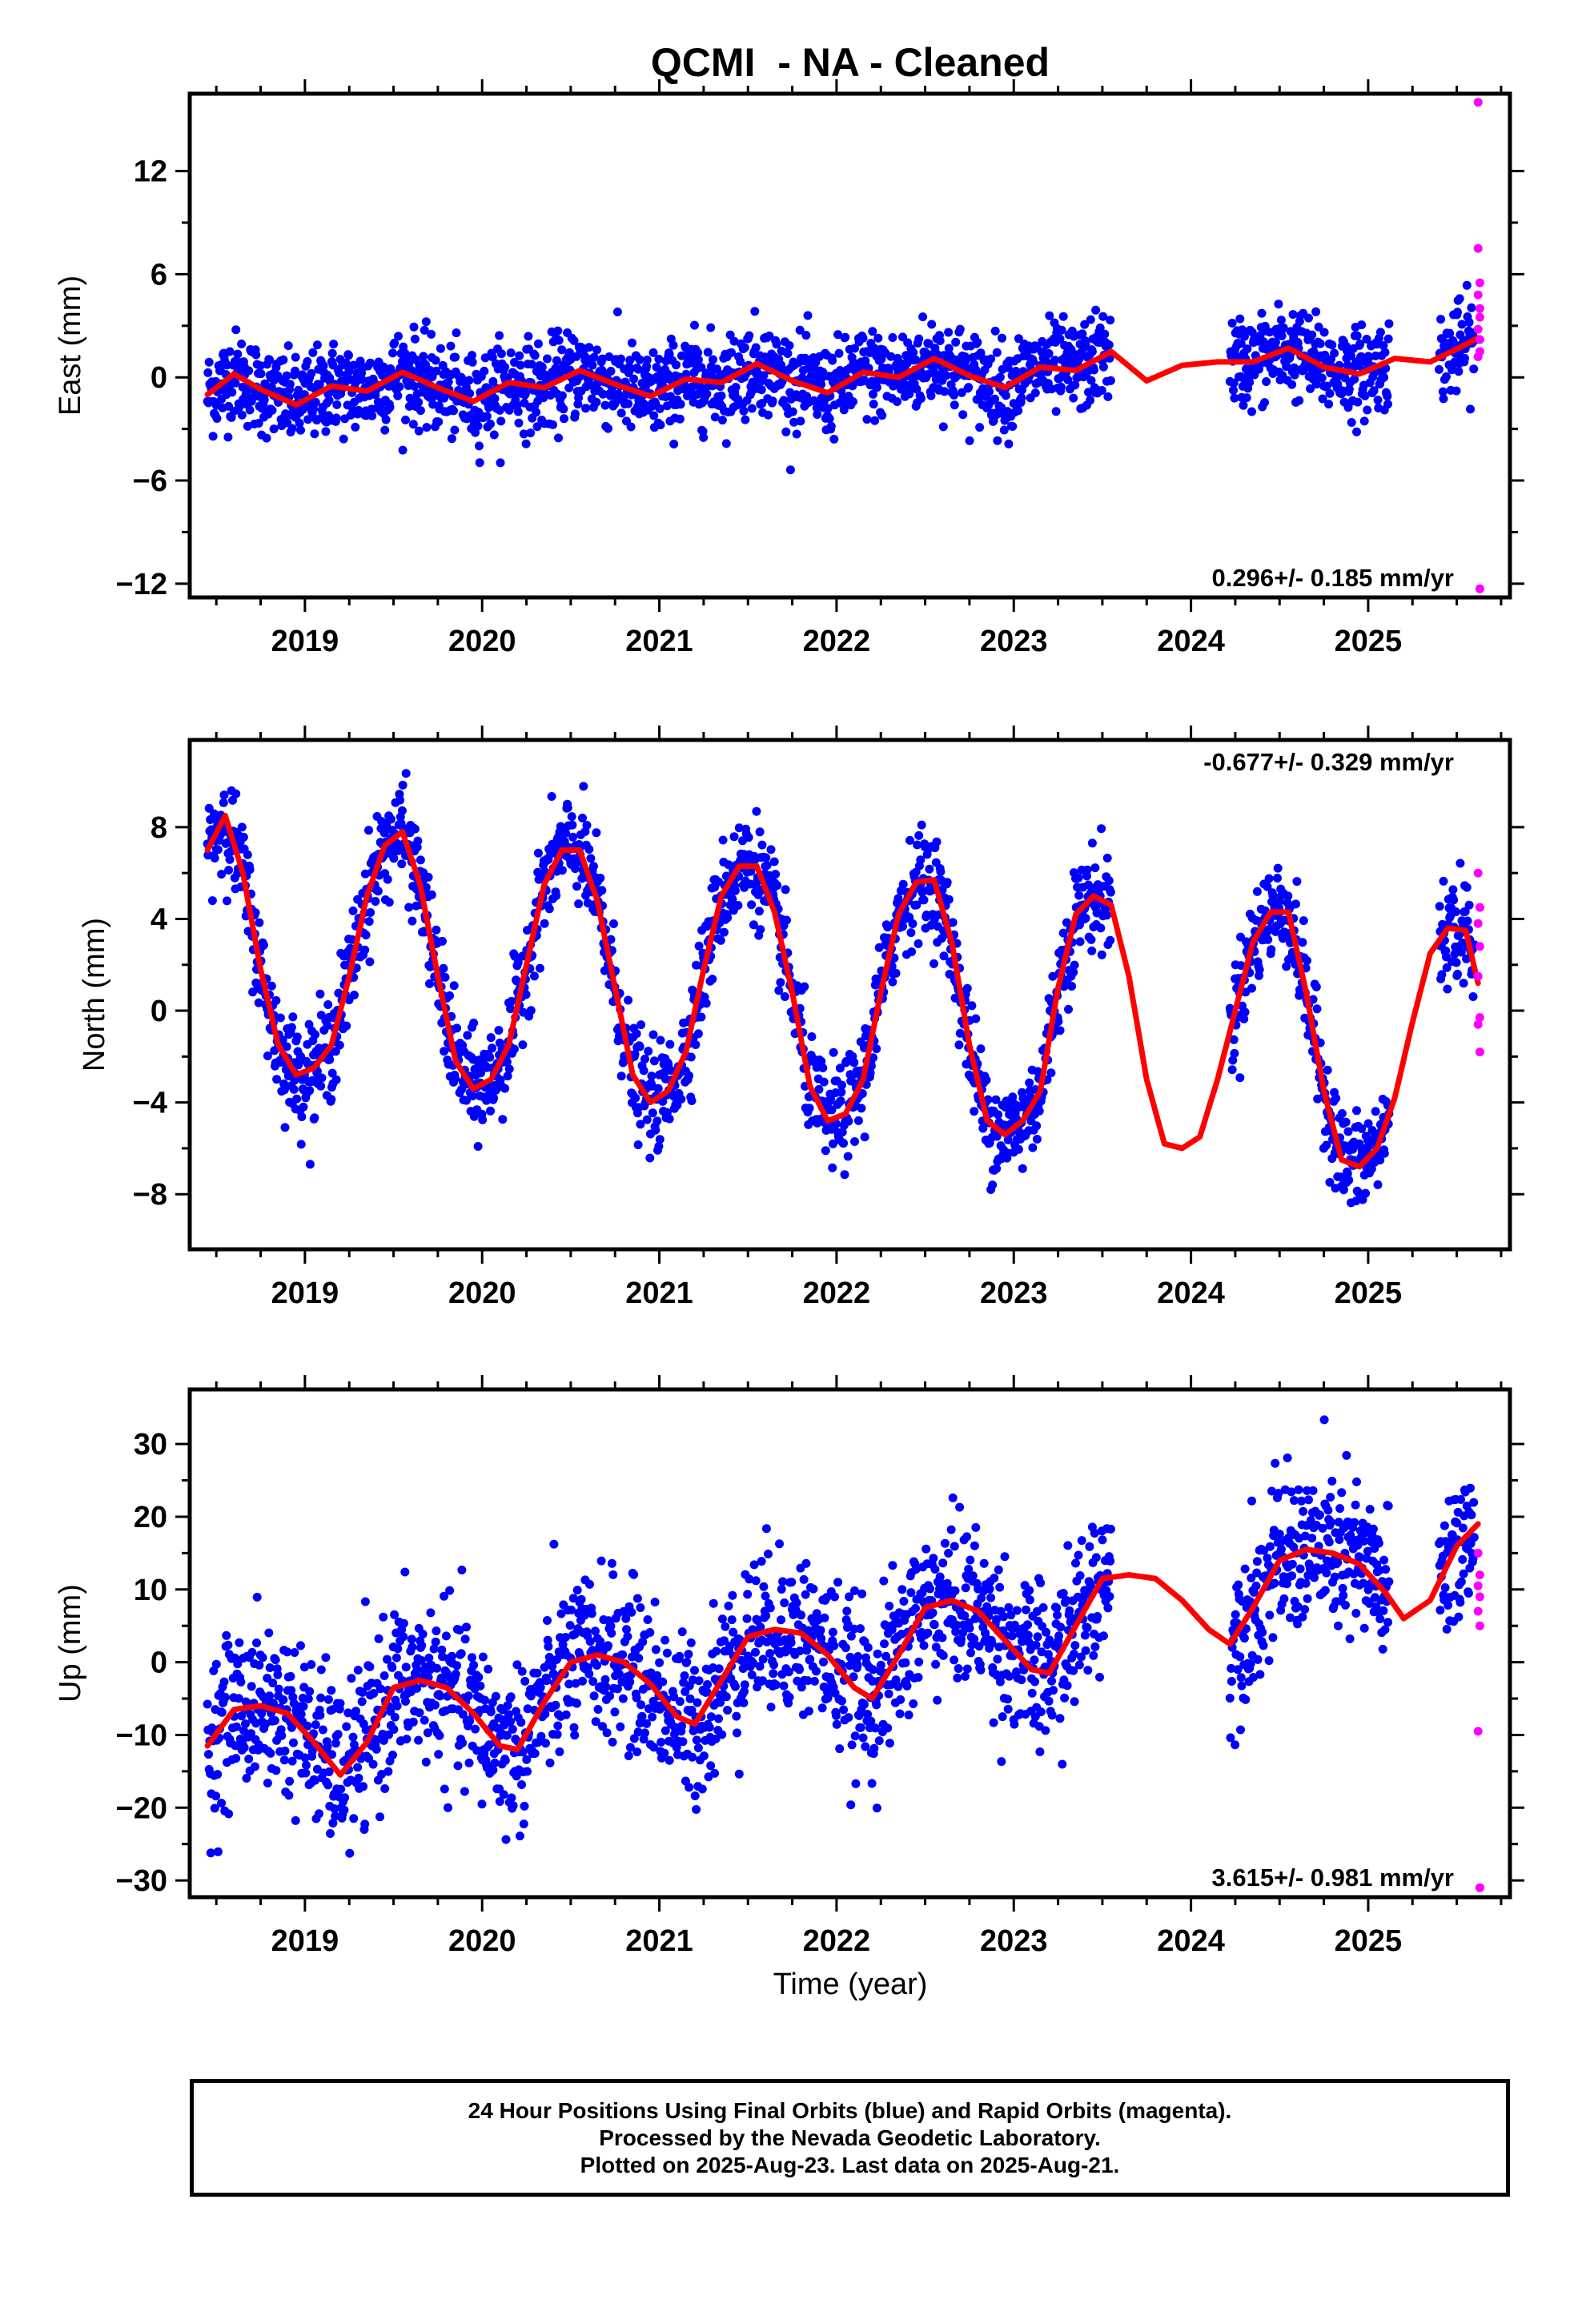 The image size is (1582, 2324). I want to click on y-tick-label: −12, so click(141, 584).